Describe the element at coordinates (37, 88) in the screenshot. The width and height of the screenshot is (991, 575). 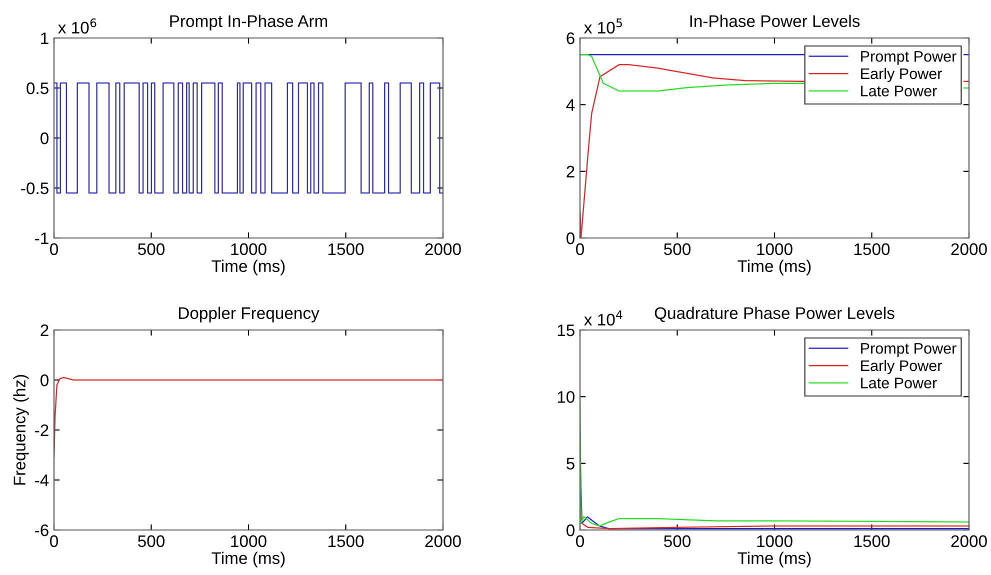
I see `y-tick-label: 0.5` at that location.